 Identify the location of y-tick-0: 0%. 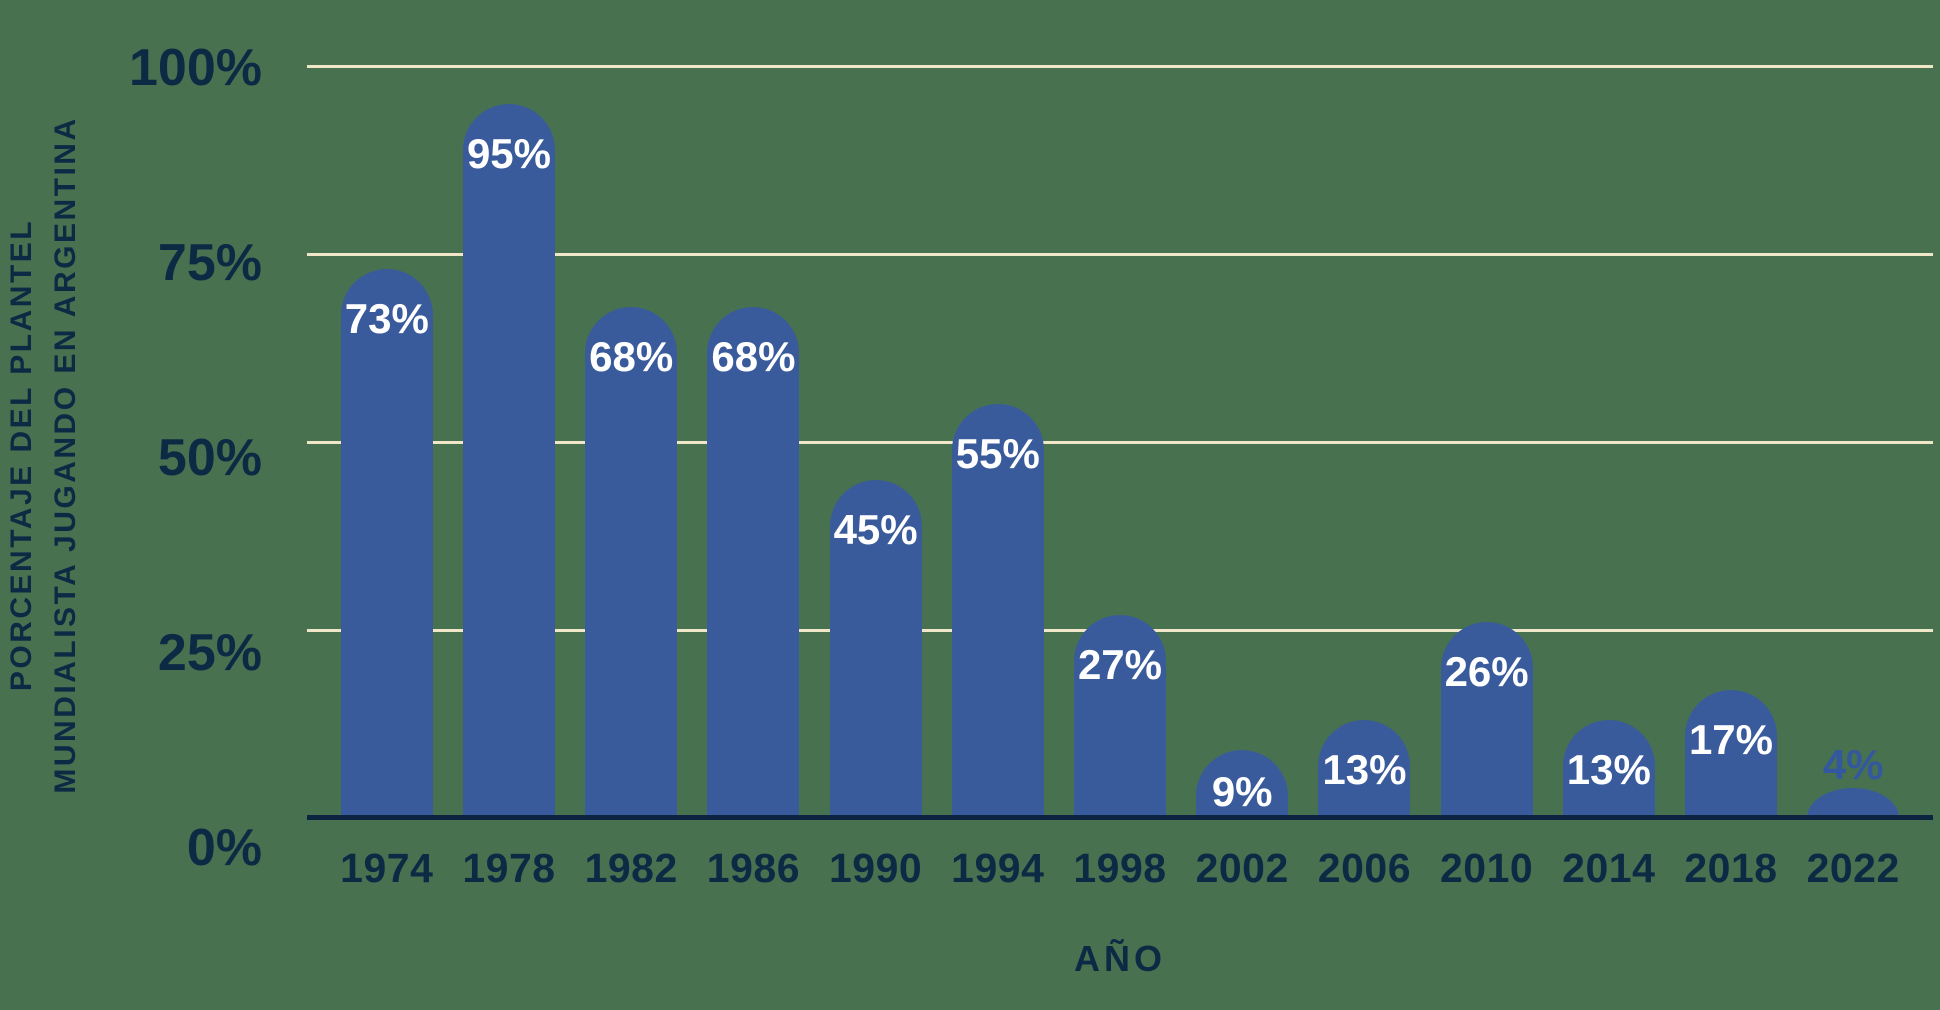
(224, 848).